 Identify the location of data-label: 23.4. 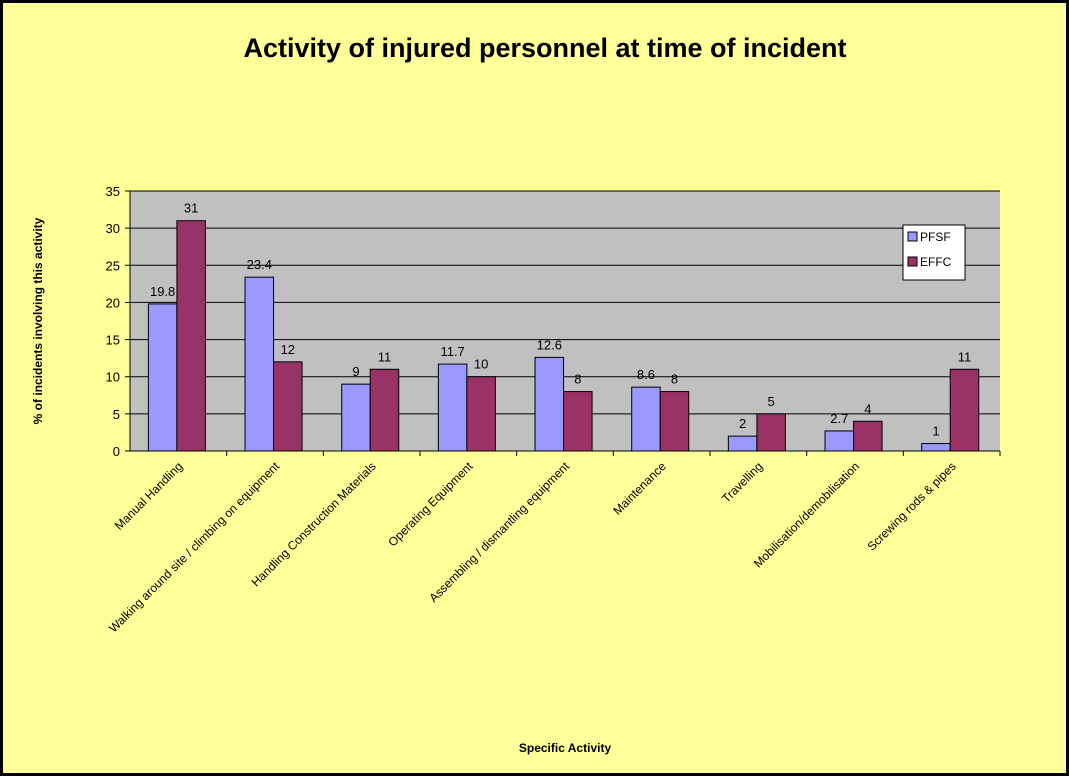
(259, 264).